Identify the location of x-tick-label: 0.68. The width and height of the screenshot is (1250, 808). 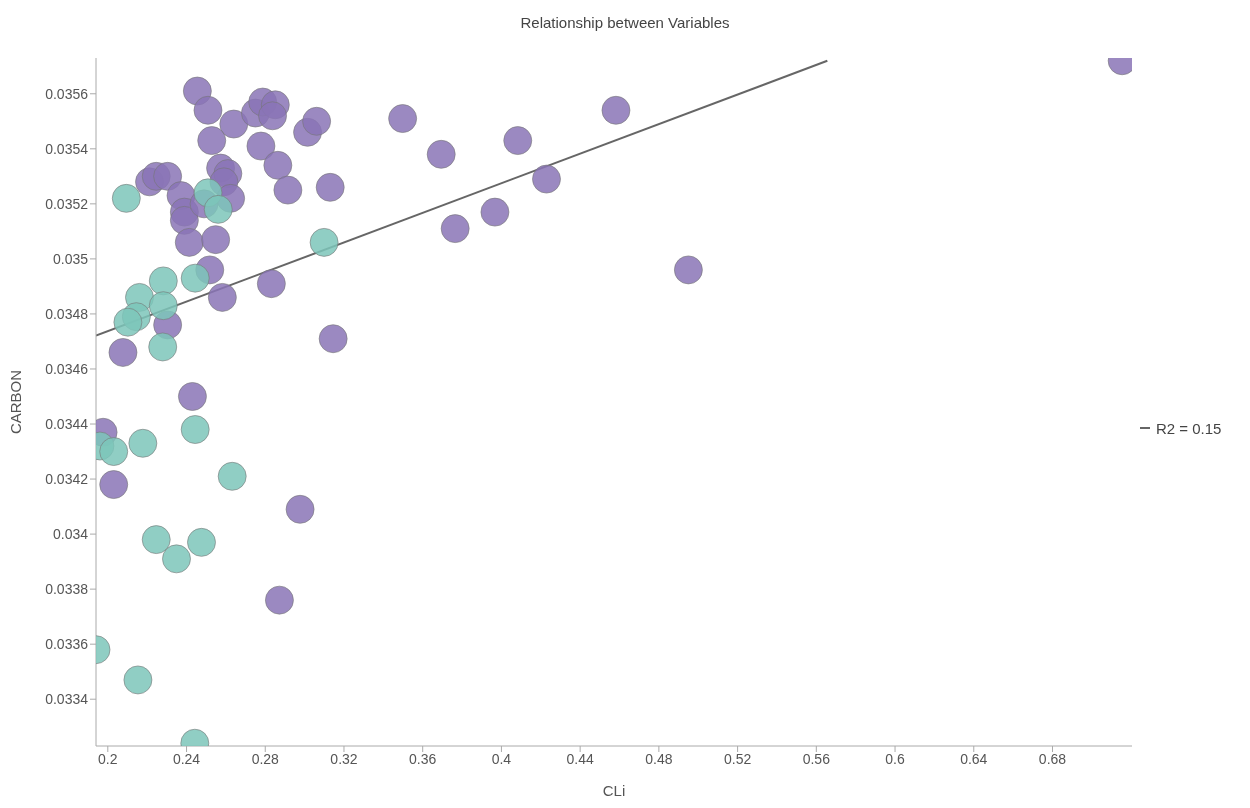
(1052, 758).